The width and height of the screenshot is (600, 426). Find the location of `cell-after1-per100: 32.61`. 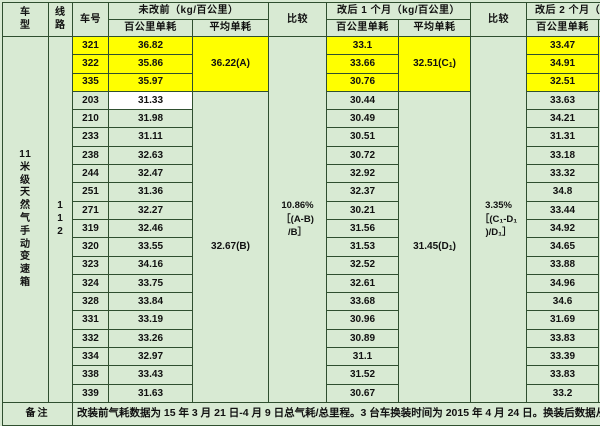

cell-after1-per100: 32.61 is located at coordinates (363, 283).